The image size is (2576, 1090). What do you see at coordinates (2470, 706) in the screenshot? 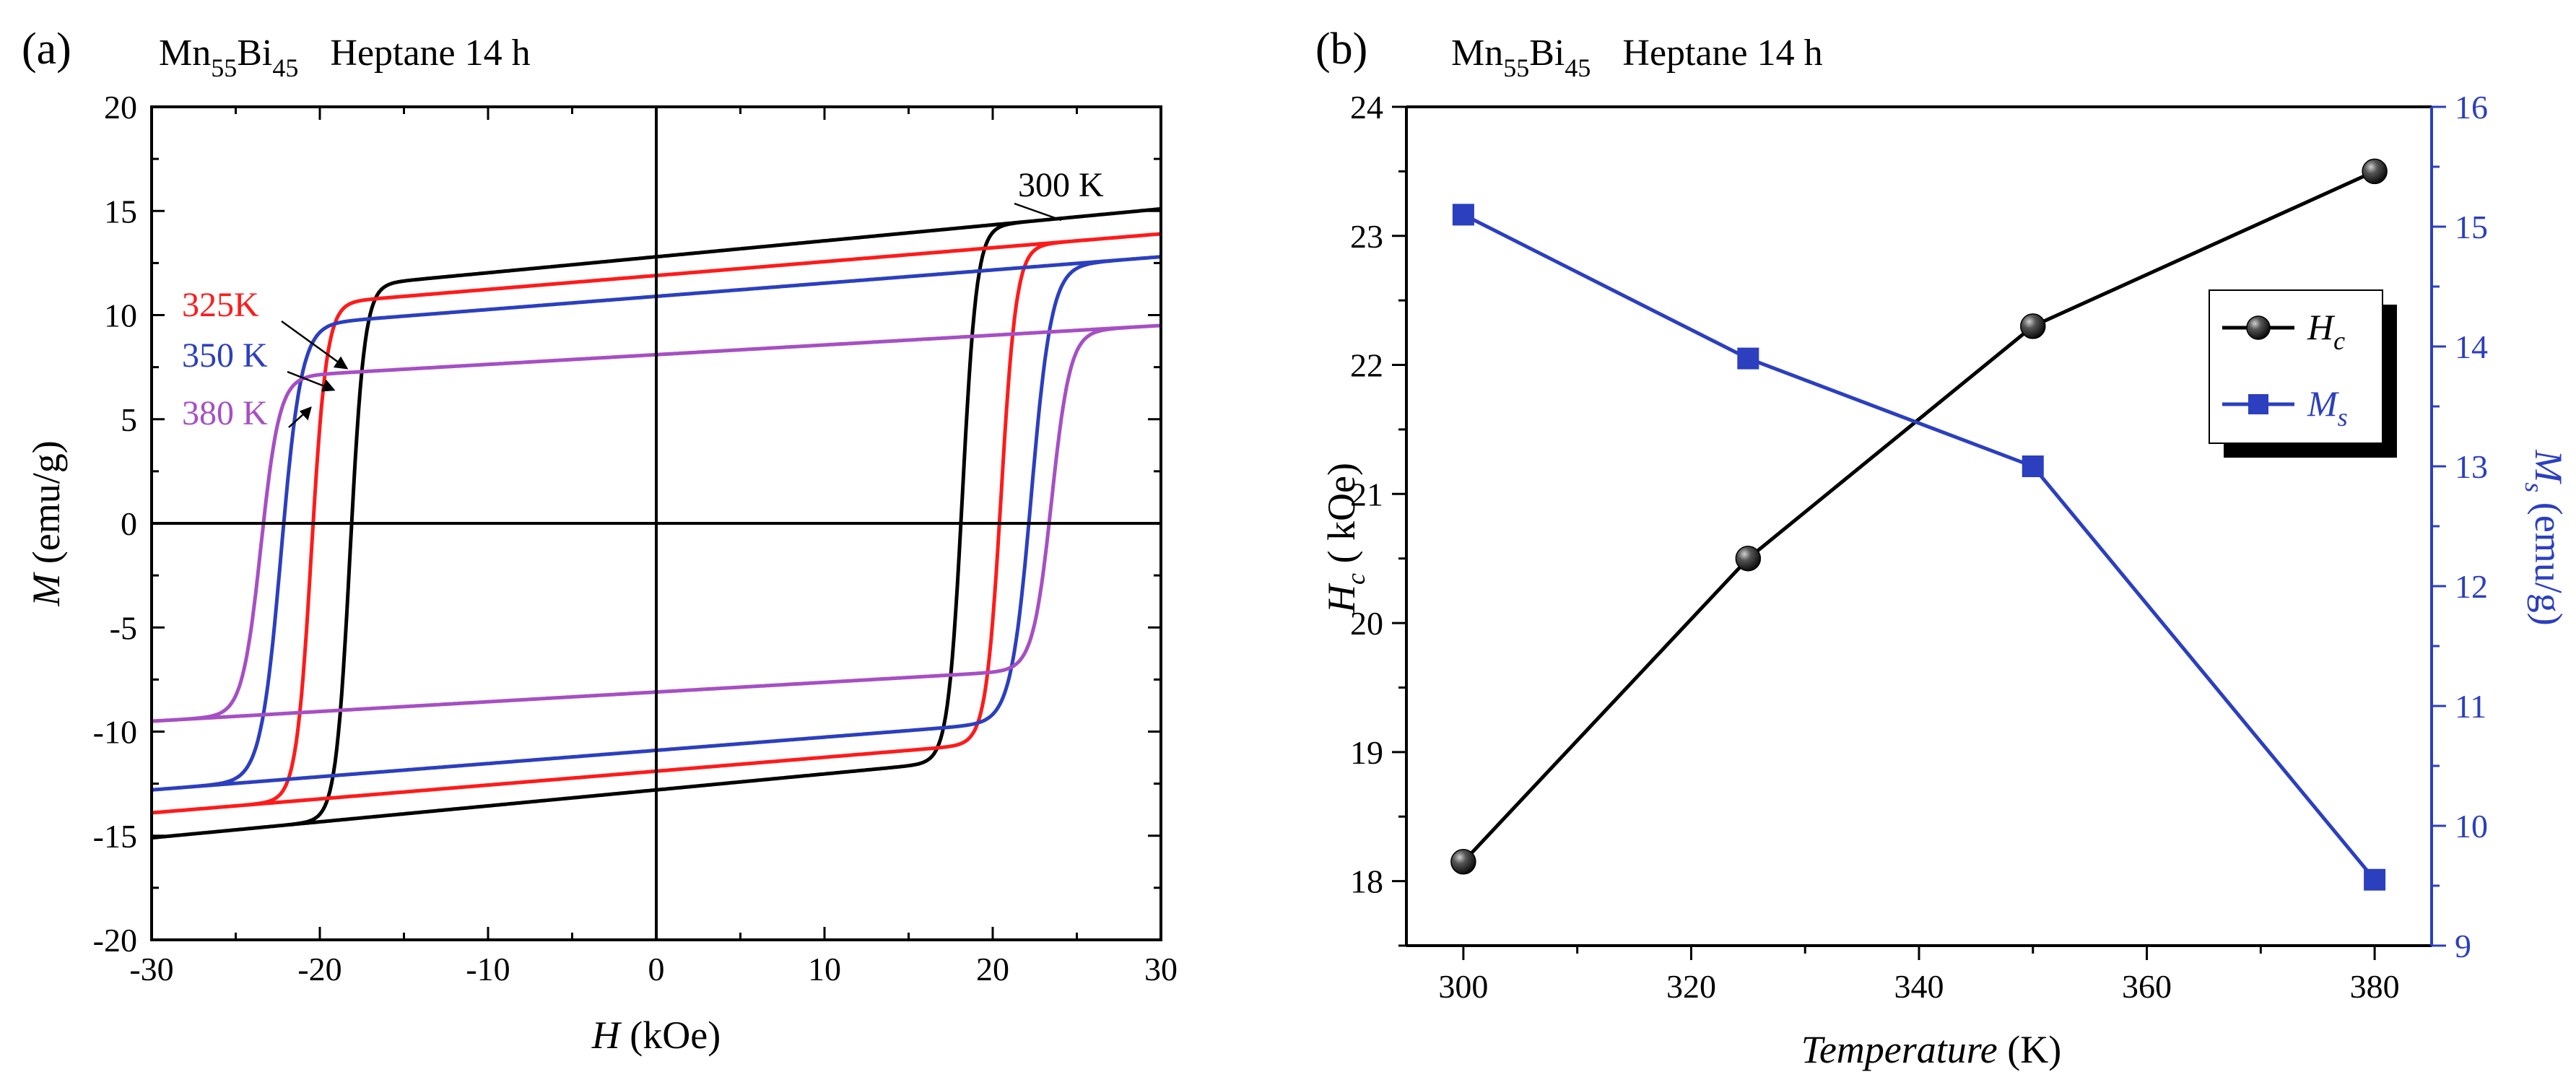
I see `y-right-tick-label: 11` at bounding box center [2470, 706].